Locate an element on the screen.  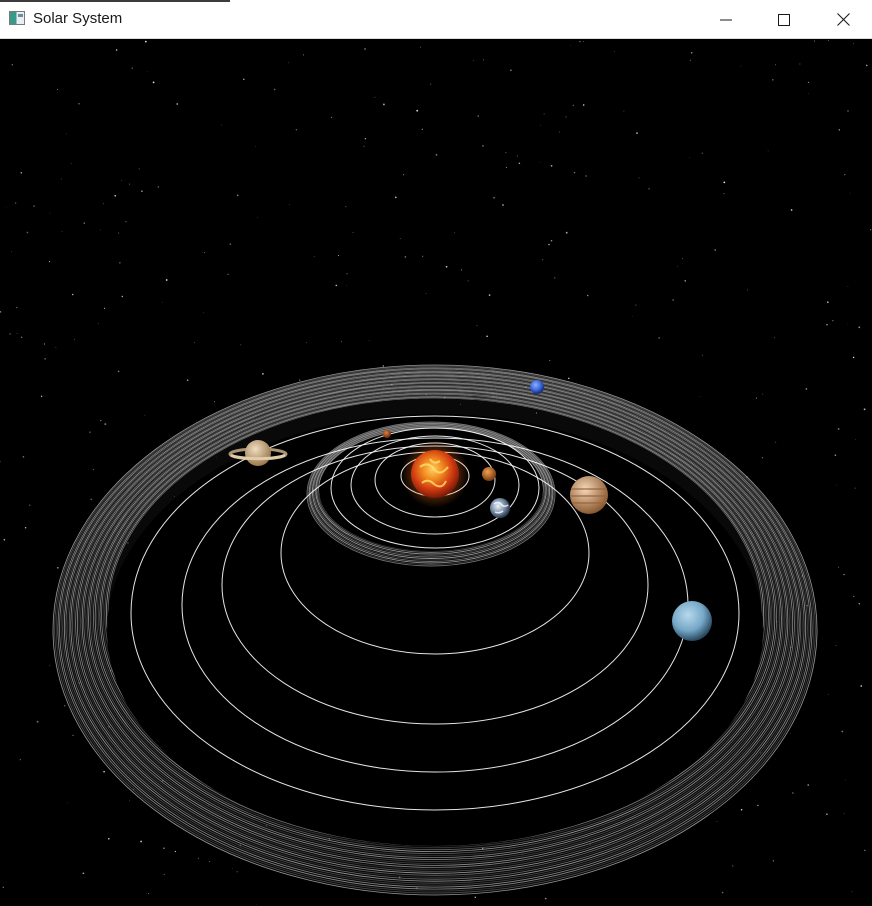
maximize-icon is located at coordinates (784, 19).